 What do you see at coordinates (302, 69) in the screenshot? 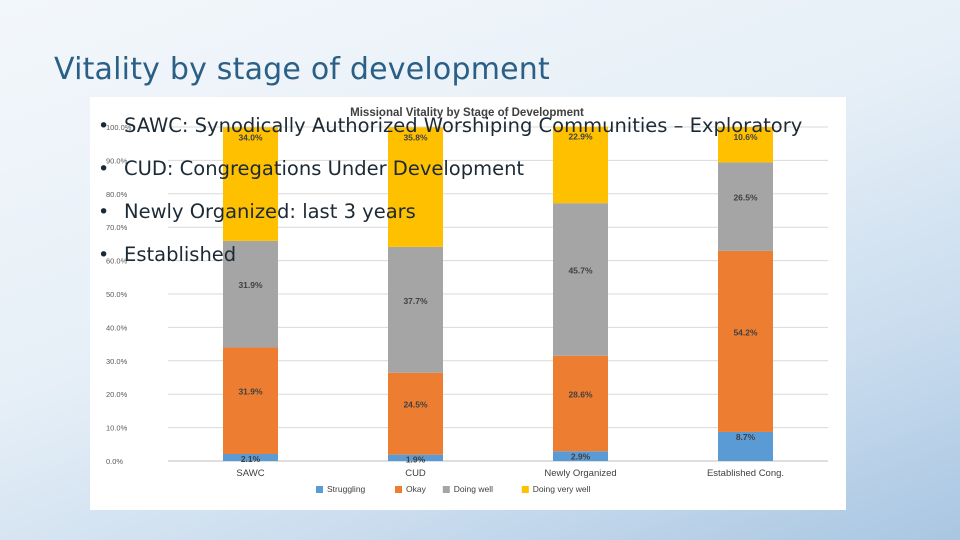
I see `slide-title: Vitality by stage of development` at bounding box center [302, 69].